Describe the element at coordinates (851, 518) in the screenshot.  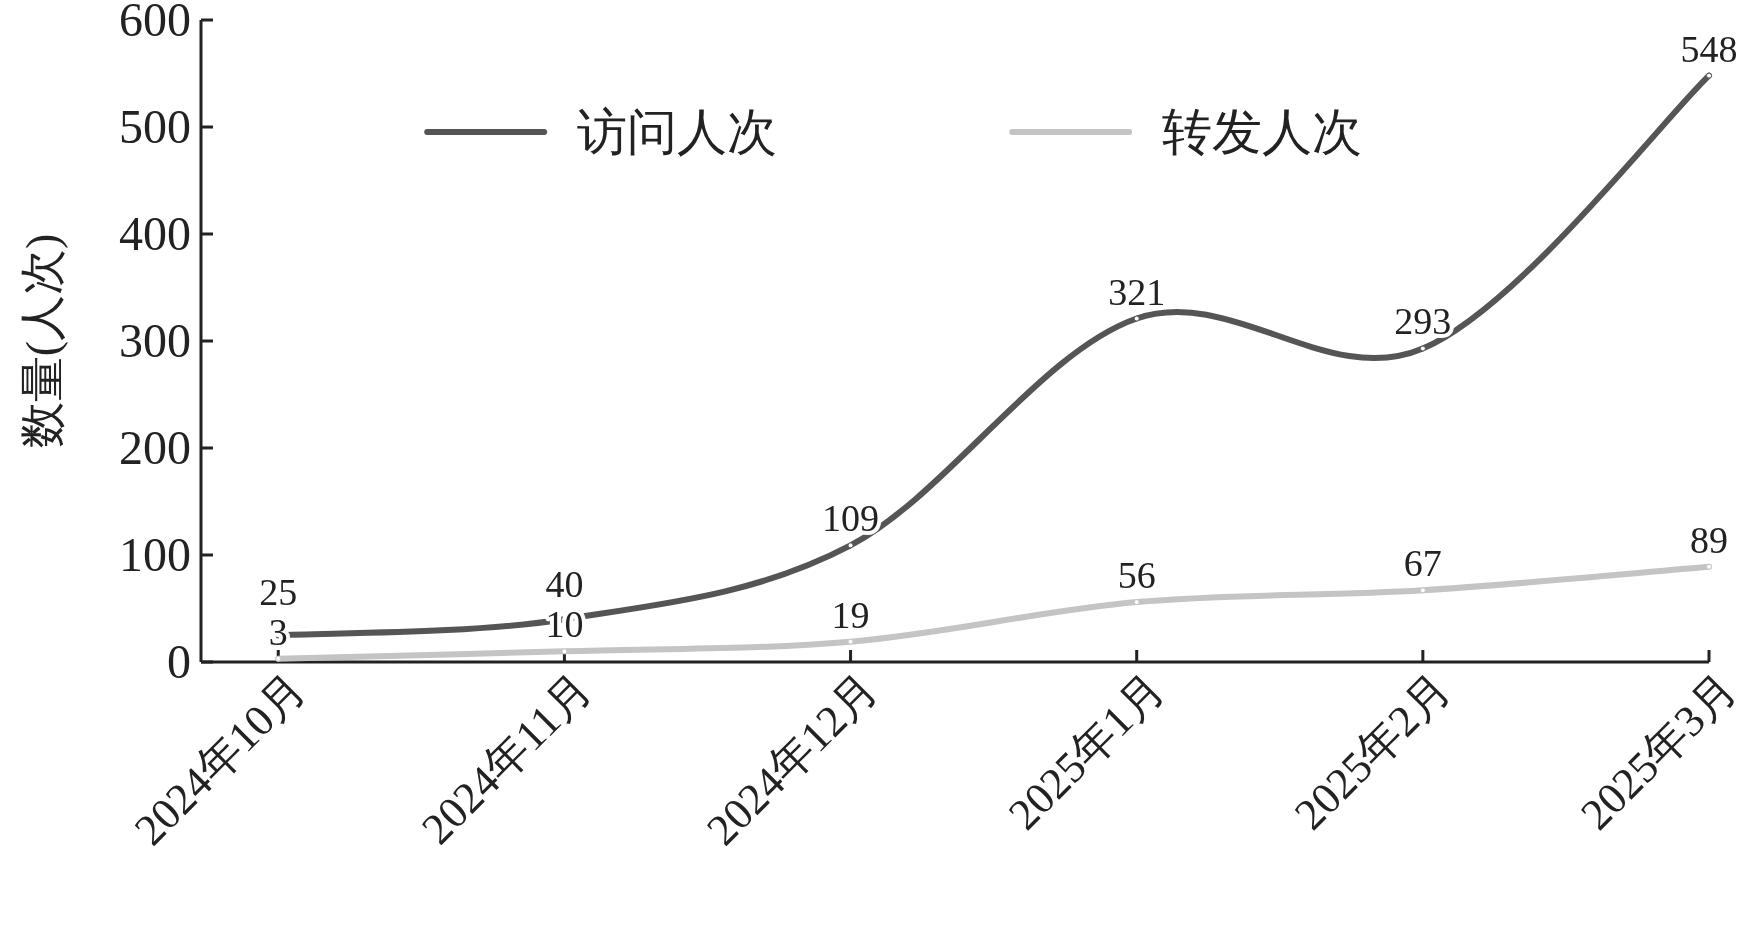
I see `data-label: 109` at that location.